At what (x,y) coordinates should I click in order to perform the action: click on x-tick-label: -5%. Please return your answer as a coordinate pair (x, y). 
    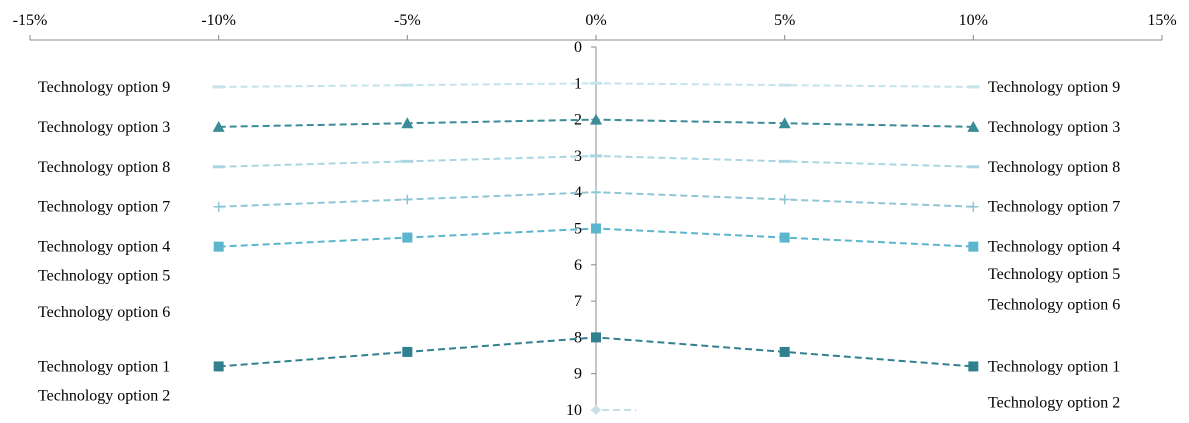
    Looking at the image, I should click on (407, 20).